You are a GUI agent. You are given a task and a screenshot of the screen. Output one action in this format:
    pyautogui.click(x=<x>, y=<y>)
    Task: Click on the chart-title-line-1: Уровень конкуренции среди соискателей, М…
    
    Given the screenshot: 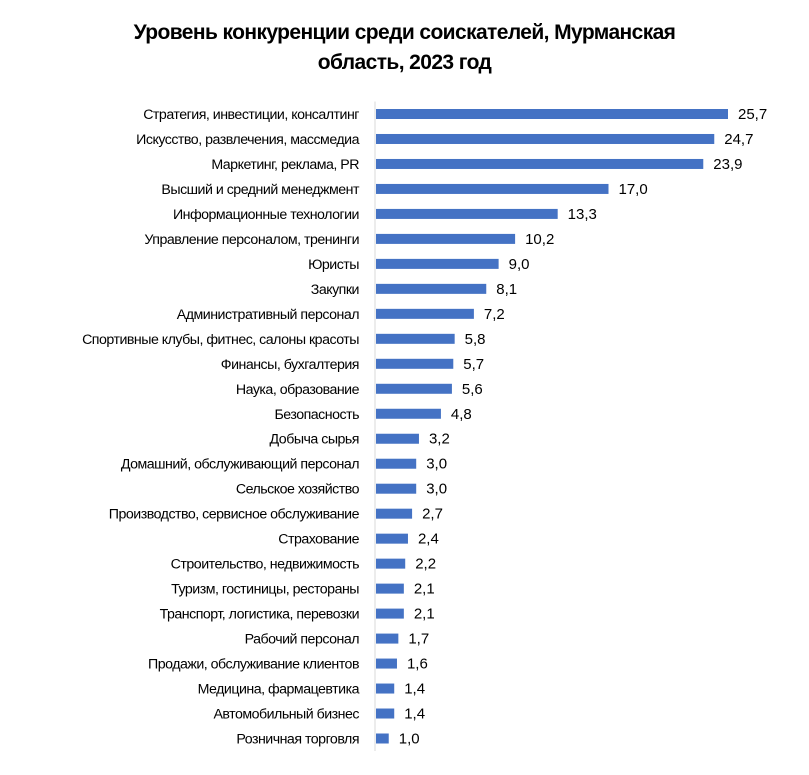 What is the action you would take?
    pyautogui.click(x=404, y=32)
    